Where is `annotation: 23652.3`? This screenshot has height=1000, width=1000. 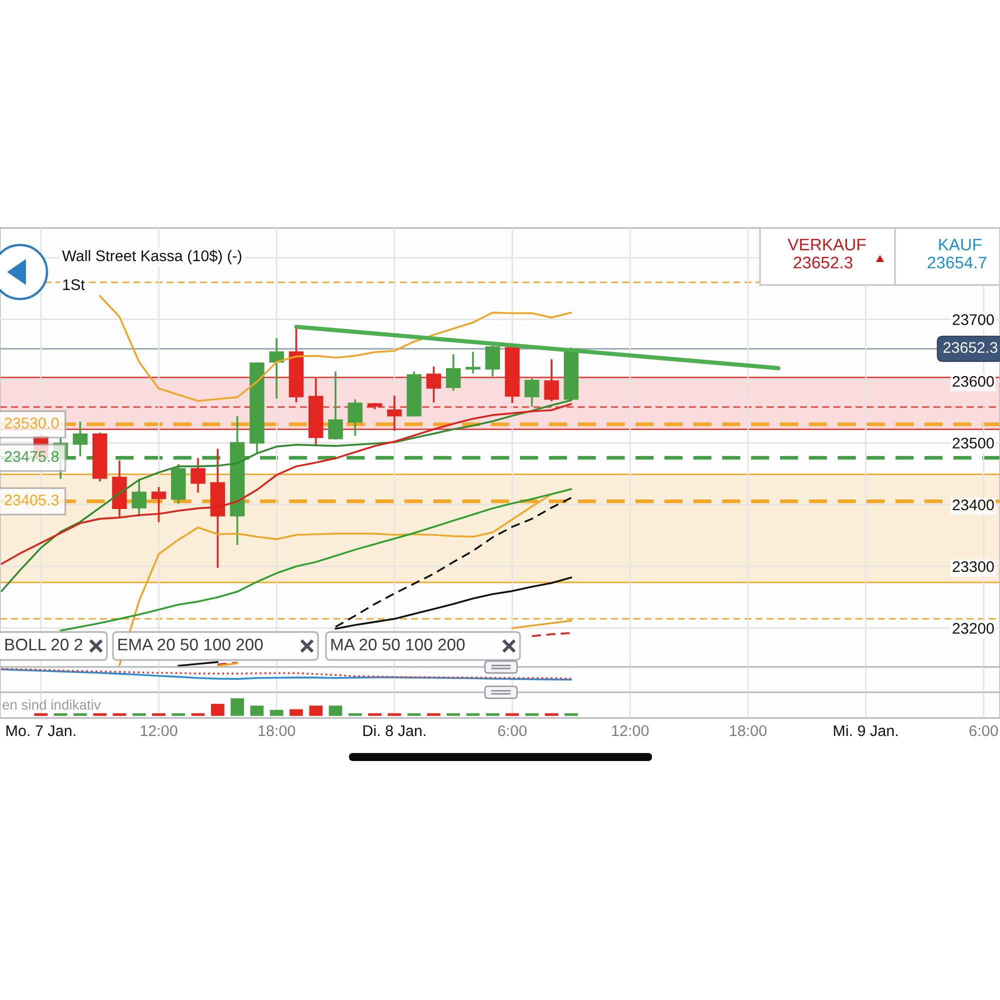 annotation: 23652.3 is located at coordinates (823, 262).